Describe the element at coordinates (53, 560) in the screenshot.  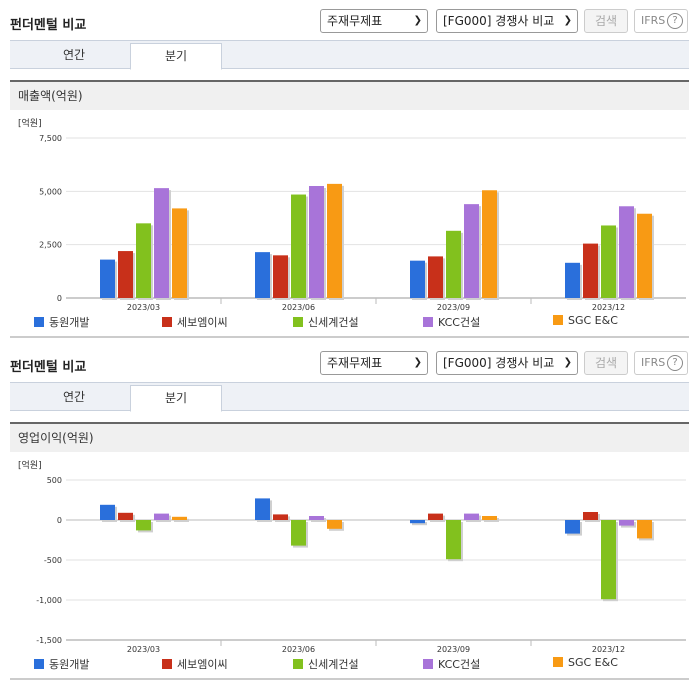
I see `y-tick-label: -500` at that location.